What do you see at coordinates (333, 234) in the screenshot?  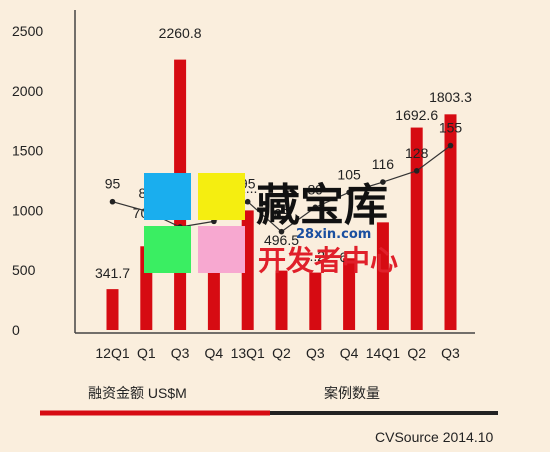 I see `watermark-url: 28xin.com` at bounding box center [333, 234].